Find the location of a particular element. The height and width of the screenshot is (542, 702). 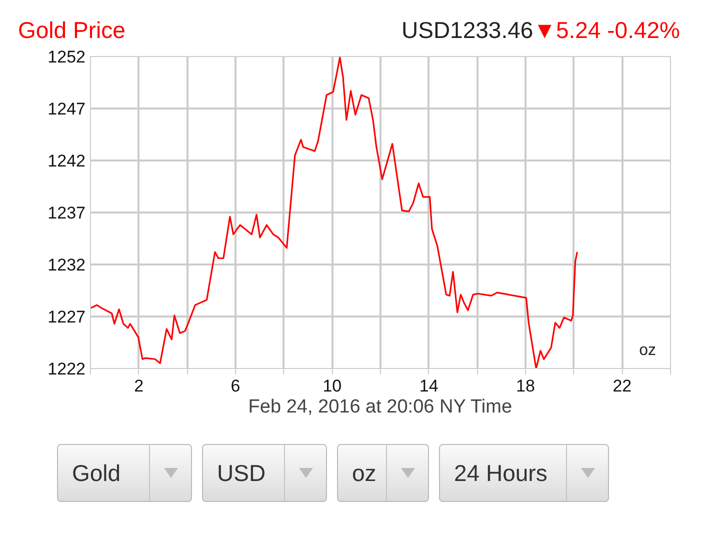

text: Gold is located at coordinates (96, 473).